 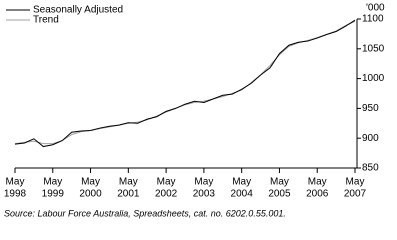 What do you see at coordinates (373, 78) in the screenshot?
I see `y-tick-label: 1000` at bounding box center [373, 78].